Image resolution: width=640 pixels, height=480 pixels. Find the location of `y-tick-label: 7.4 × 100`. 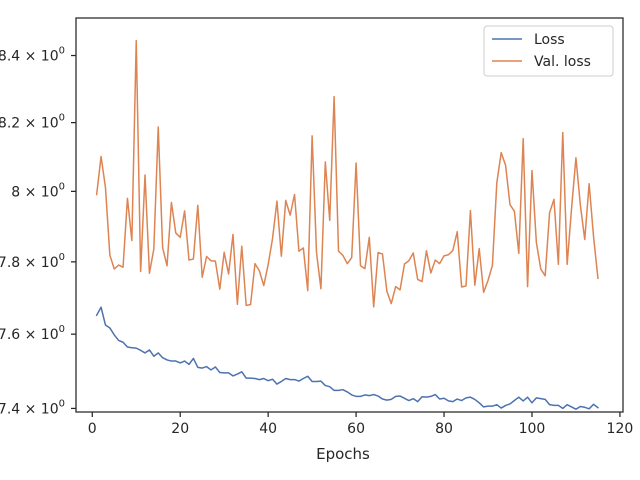

y-tick-label: 7.4 × 100 is located at coordinates (32, 407).